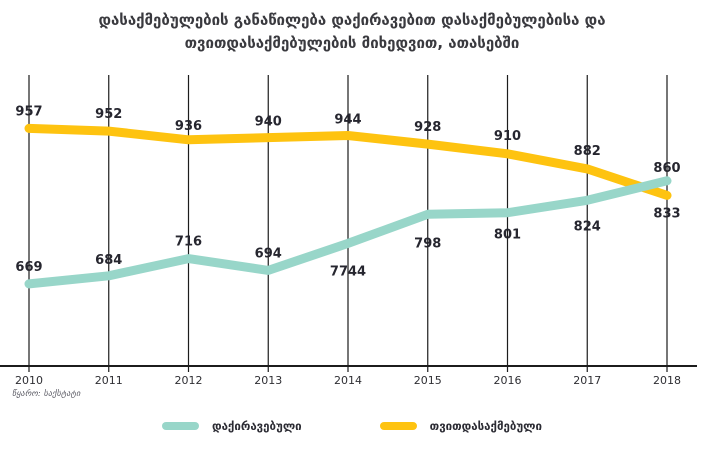 The height and width of the screenshot is (449, 704). Describe the element at coordinates (188, 242) in the screenshot. I see `value-label: 716` at that location.